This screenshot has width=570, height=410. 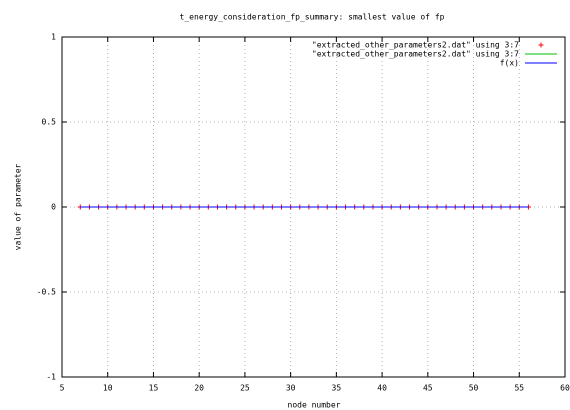 I want to click on x-tick-label: 60, so click(x=565, y=388).